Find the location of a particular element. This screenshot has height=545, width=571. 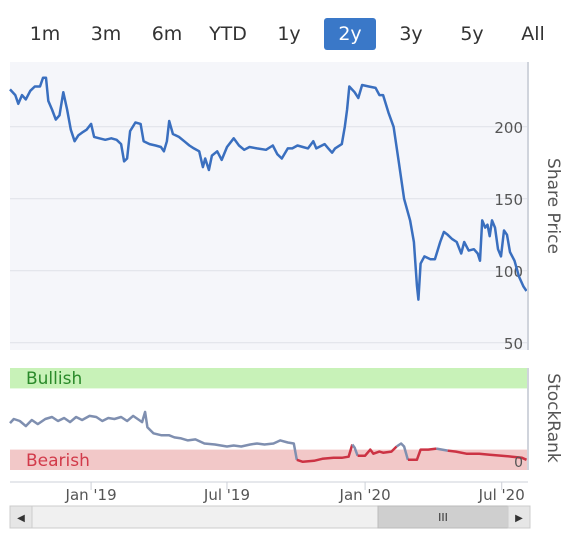

scroll-thumb-grip: III is located at coordinates (443, 517).